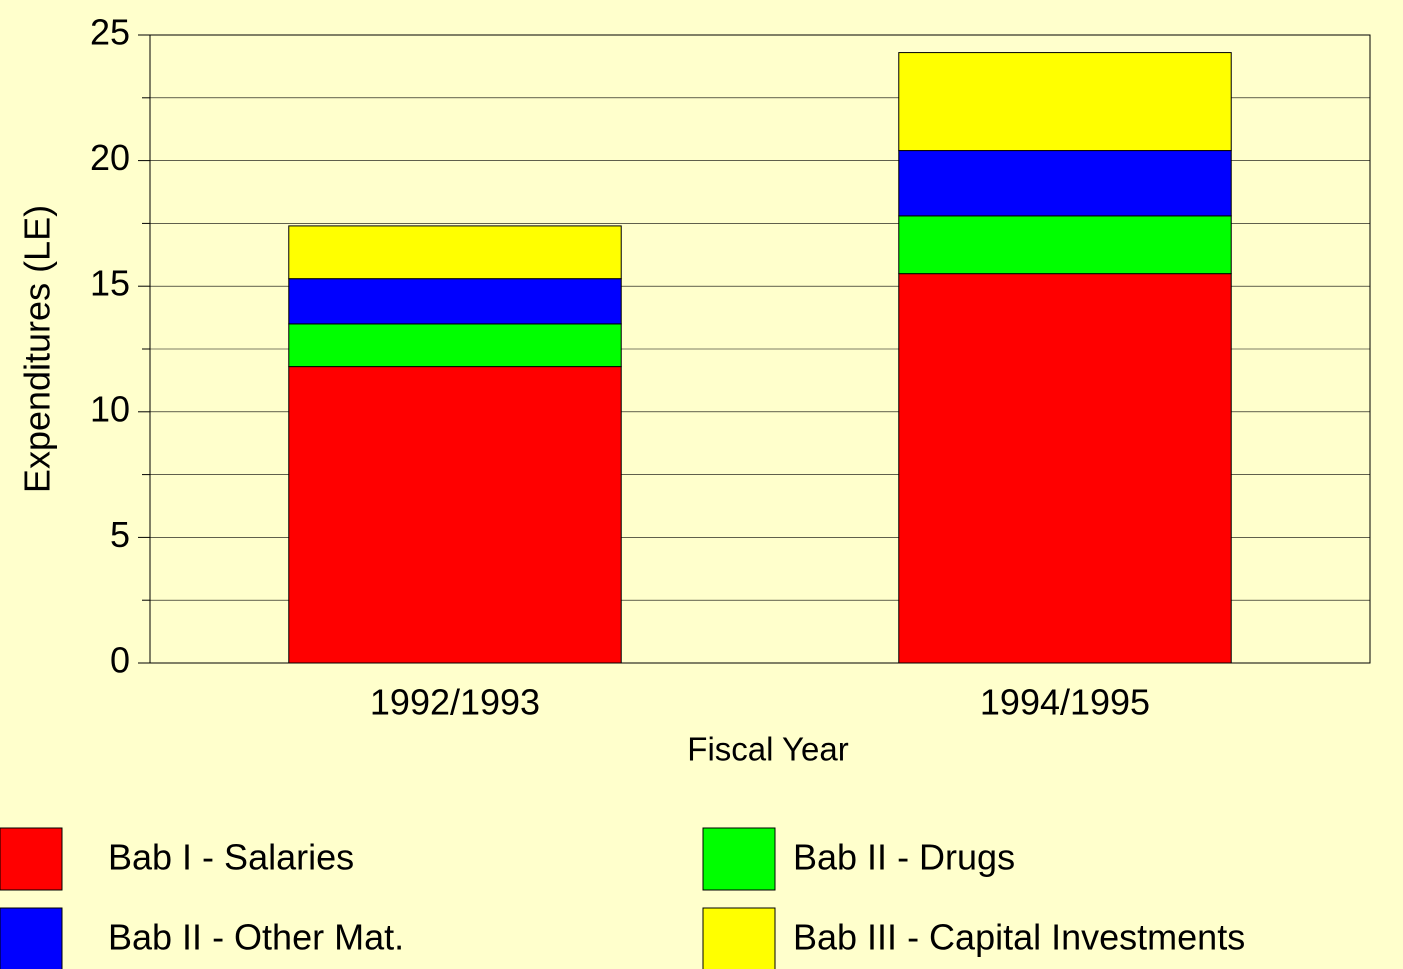 This screenshot has height=969, width=1403. Describe the element at coordinates (110, 408) in the screenshot. I see `y-tick-label: 10` at that location.